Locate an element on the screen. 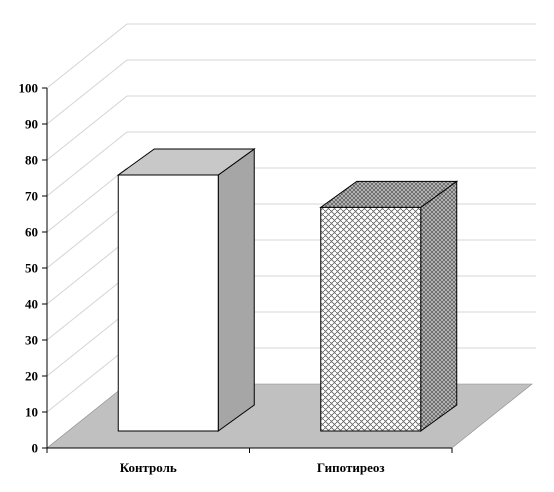  y-tick-label-3: 30 is located at coordinates (31, 340).